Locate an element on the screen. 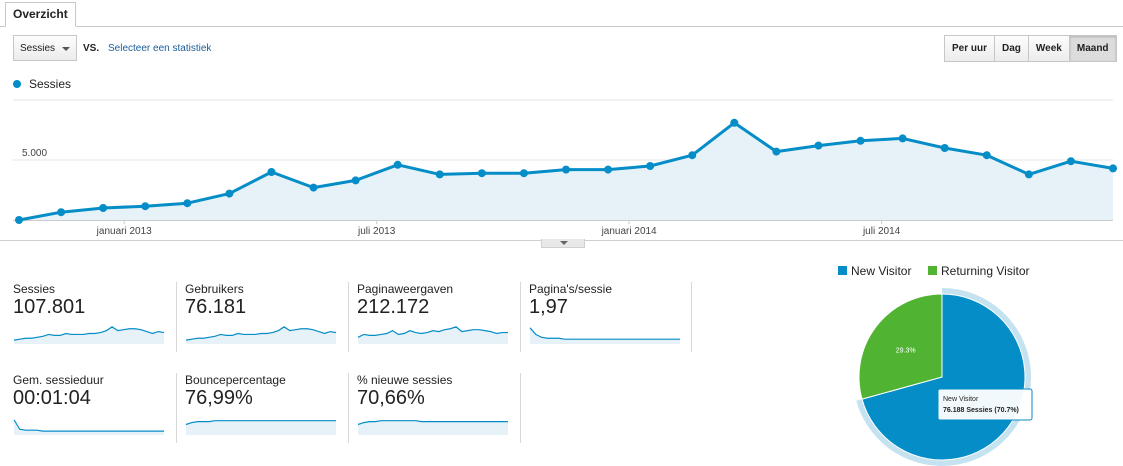 This screenshot has width=1123, height=466. metric-tile: Gem. sessieduur 00:01:04 is located at coordinates (92, 409).